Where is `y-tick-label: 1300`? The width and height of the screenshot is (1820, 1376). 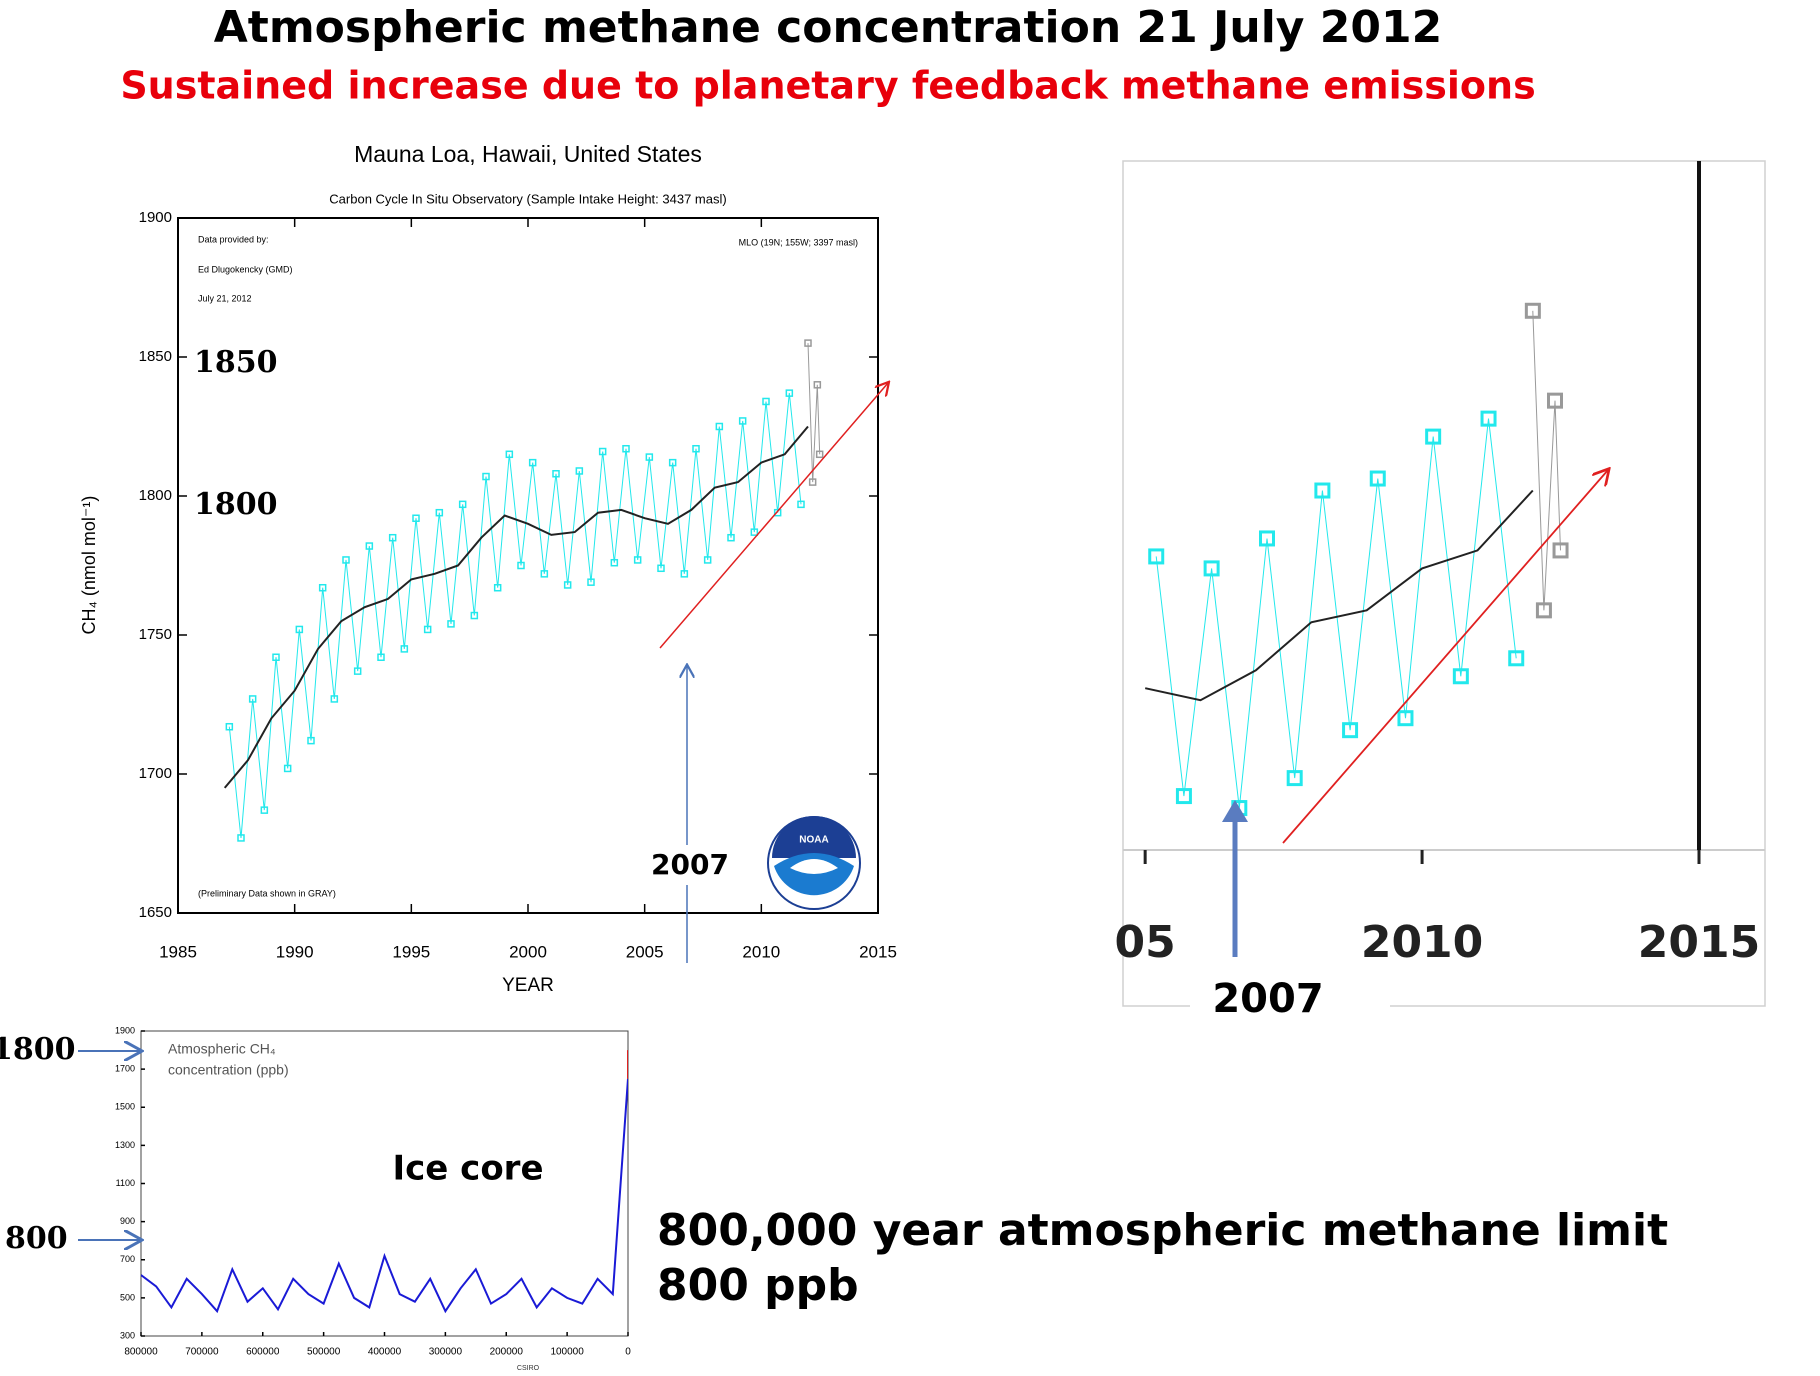 y-tick-label: 1300 is located at coordinates (125, 1145).